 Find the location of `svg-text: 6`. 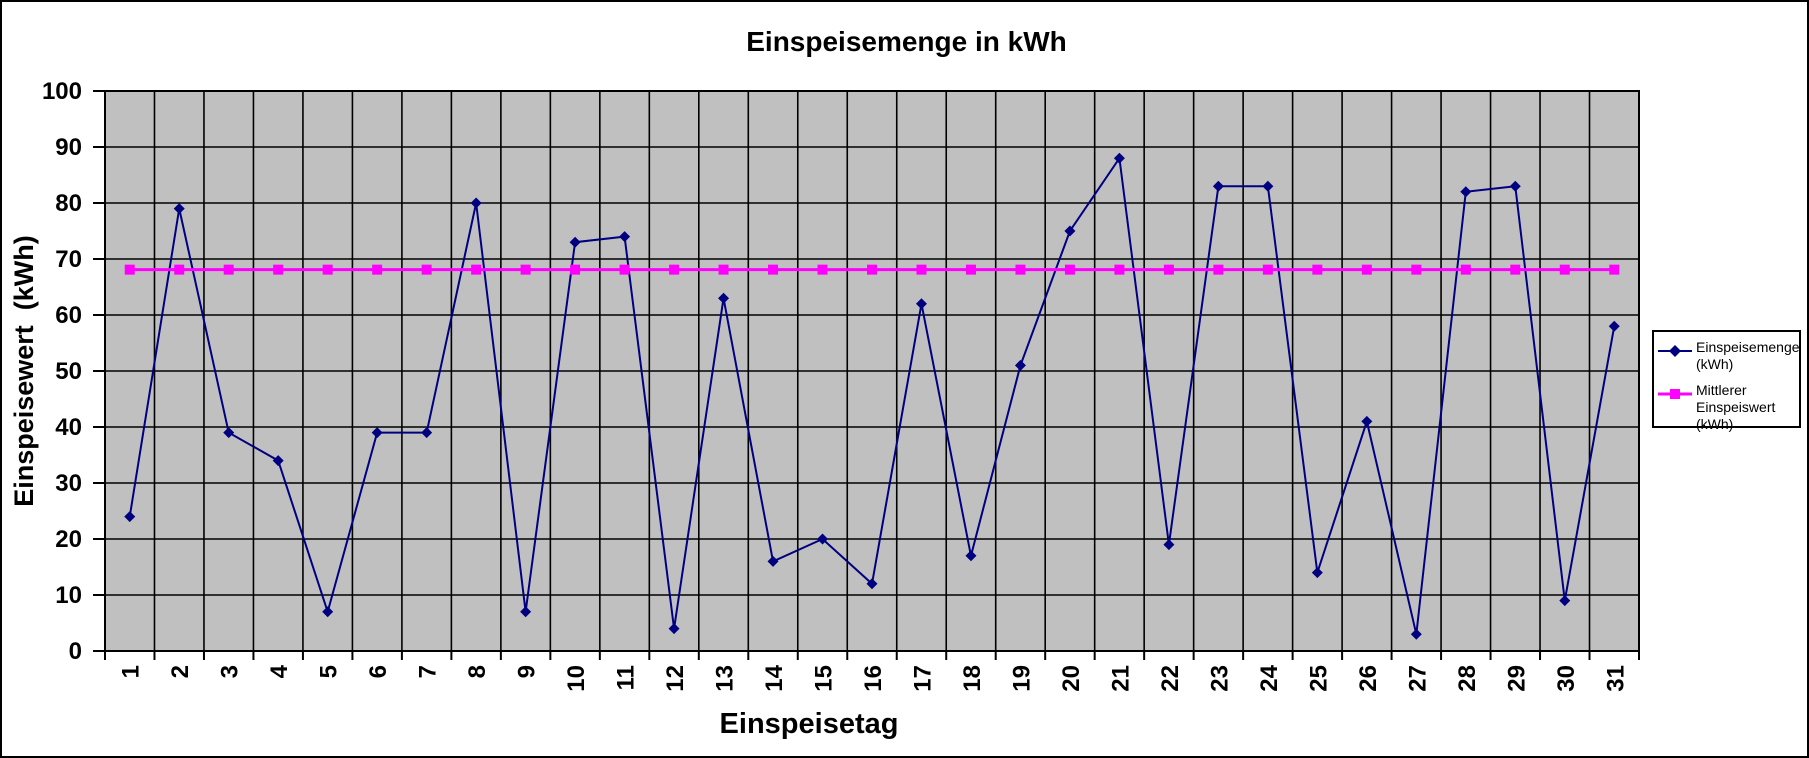

svg-text: 6 is located at coordinates (378, 671).